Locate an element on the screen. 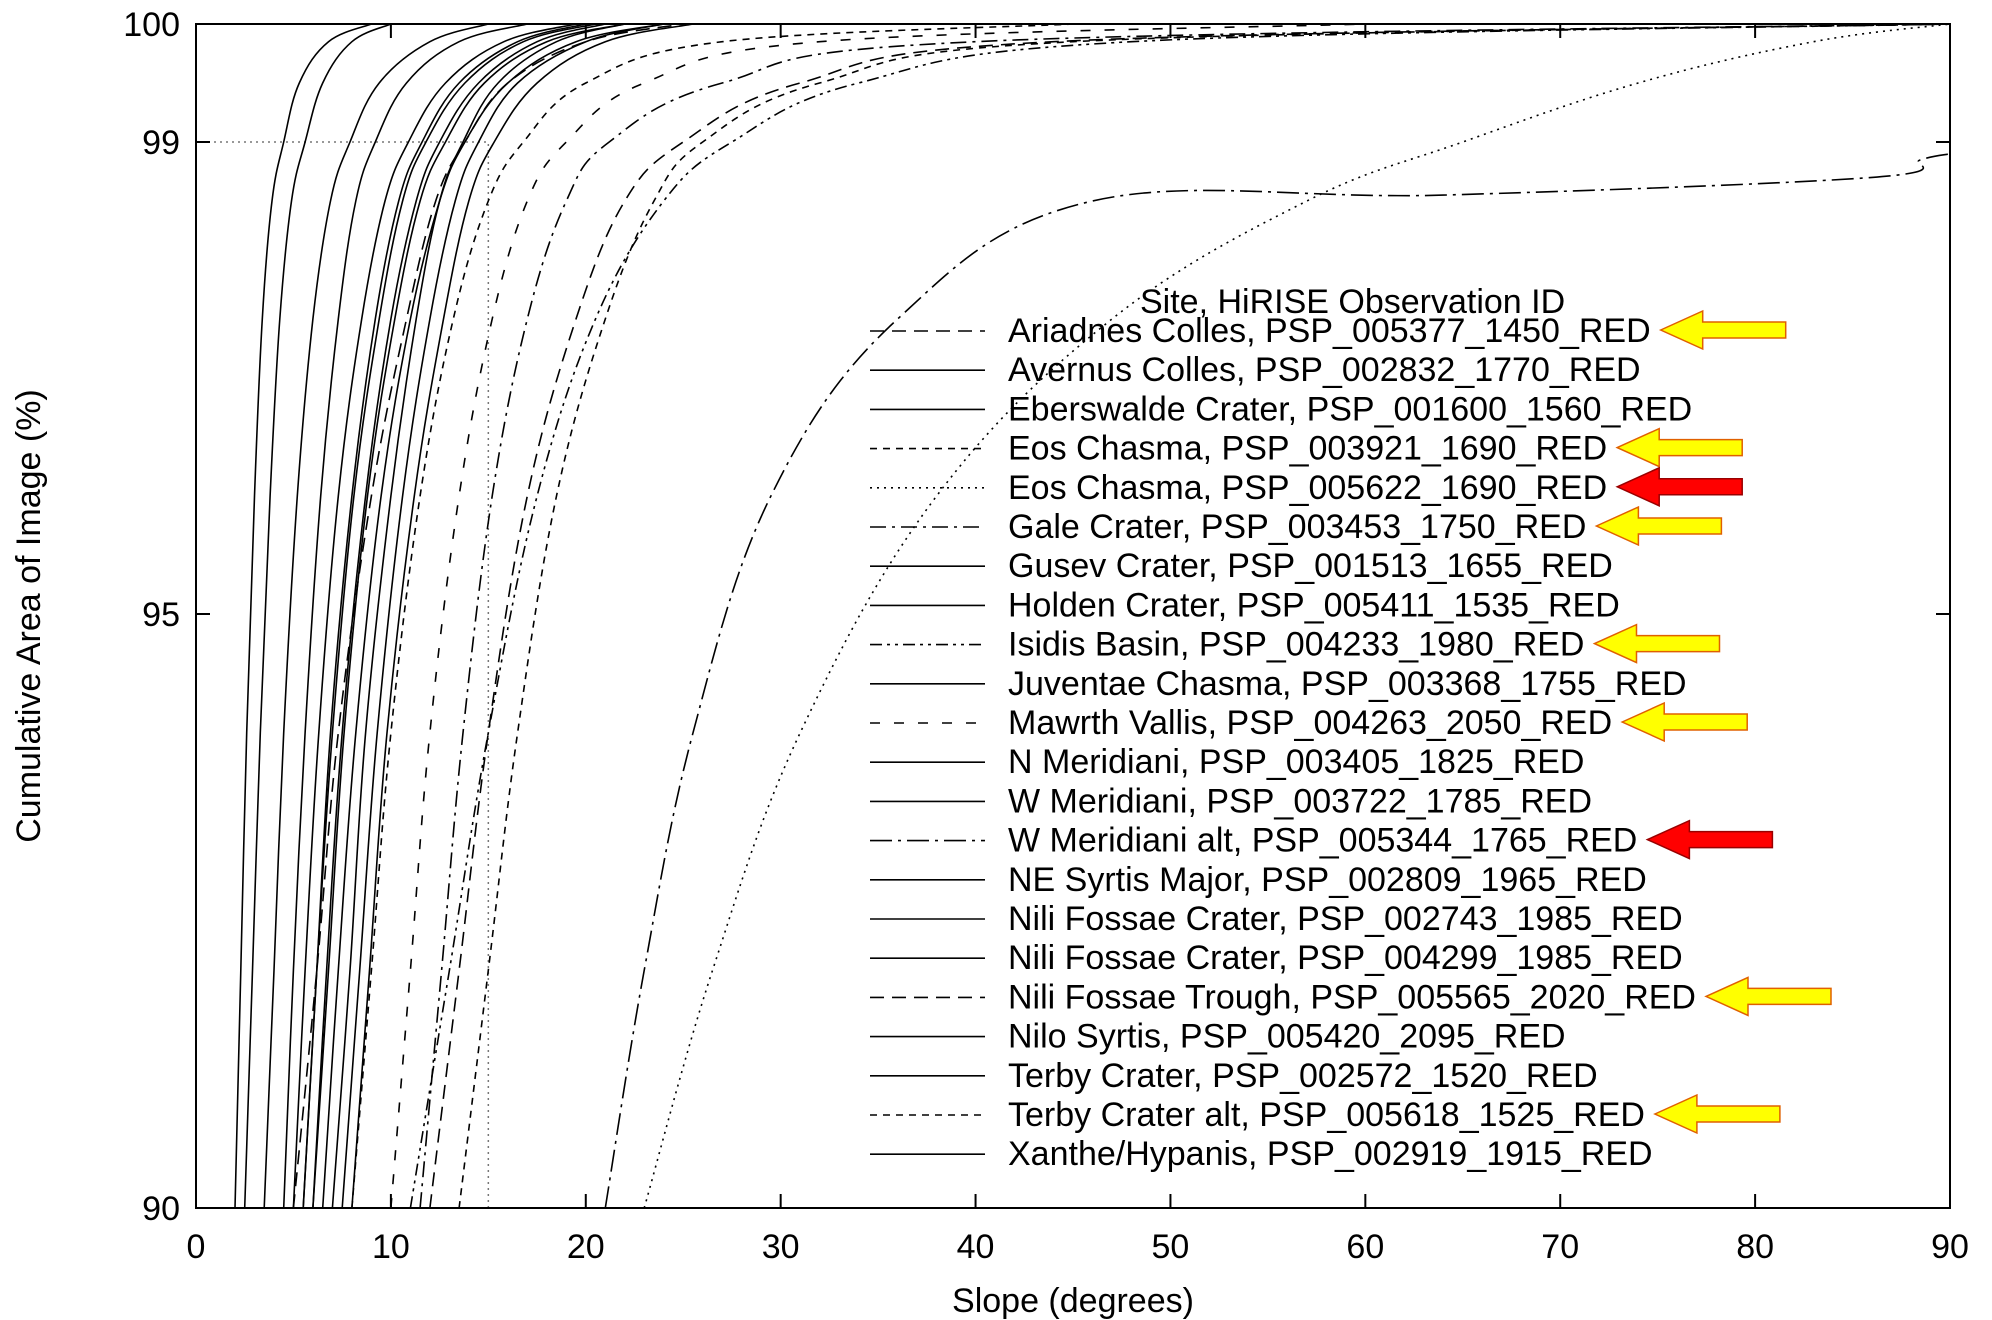 The height and width of the screenshot is (1320, 1992). legend-entry: N Meridiani, PSP_003405_1825_RED is located at coordinates (1296, 762).